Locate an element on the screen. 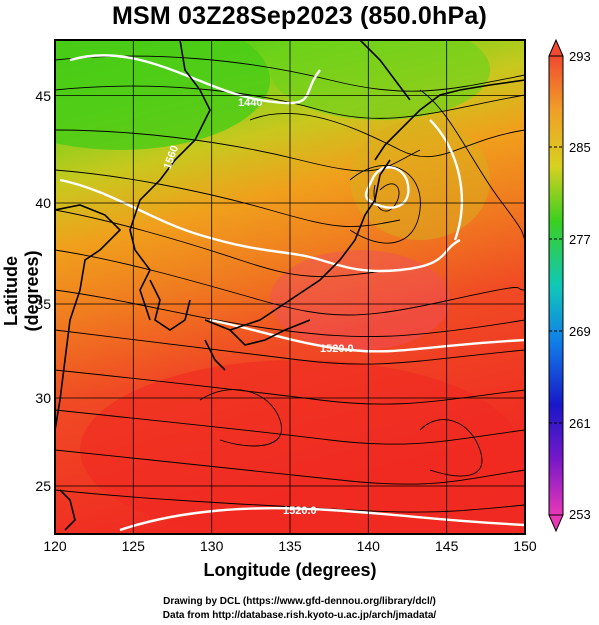 Image resolution: width=599 pixels, height=625 pixels. colorbar-bar is located at coordinates (556, 285).